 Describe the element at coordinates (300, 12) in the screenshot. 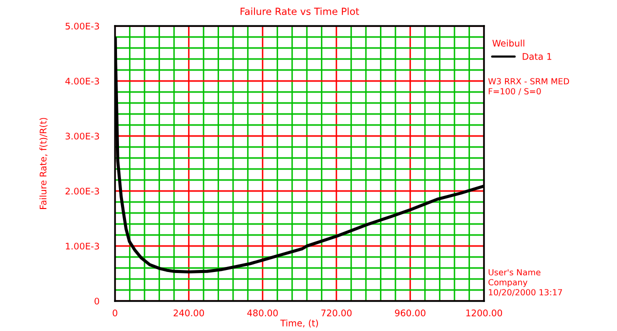

I see `chart-title: Failure Rate vs Time Plot` at that location.